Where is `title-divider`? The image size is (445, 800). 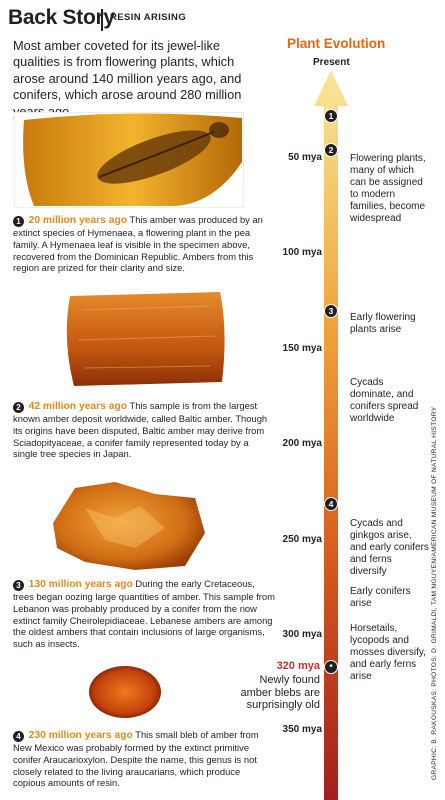 title-divider is located at coordinates (102, 20).